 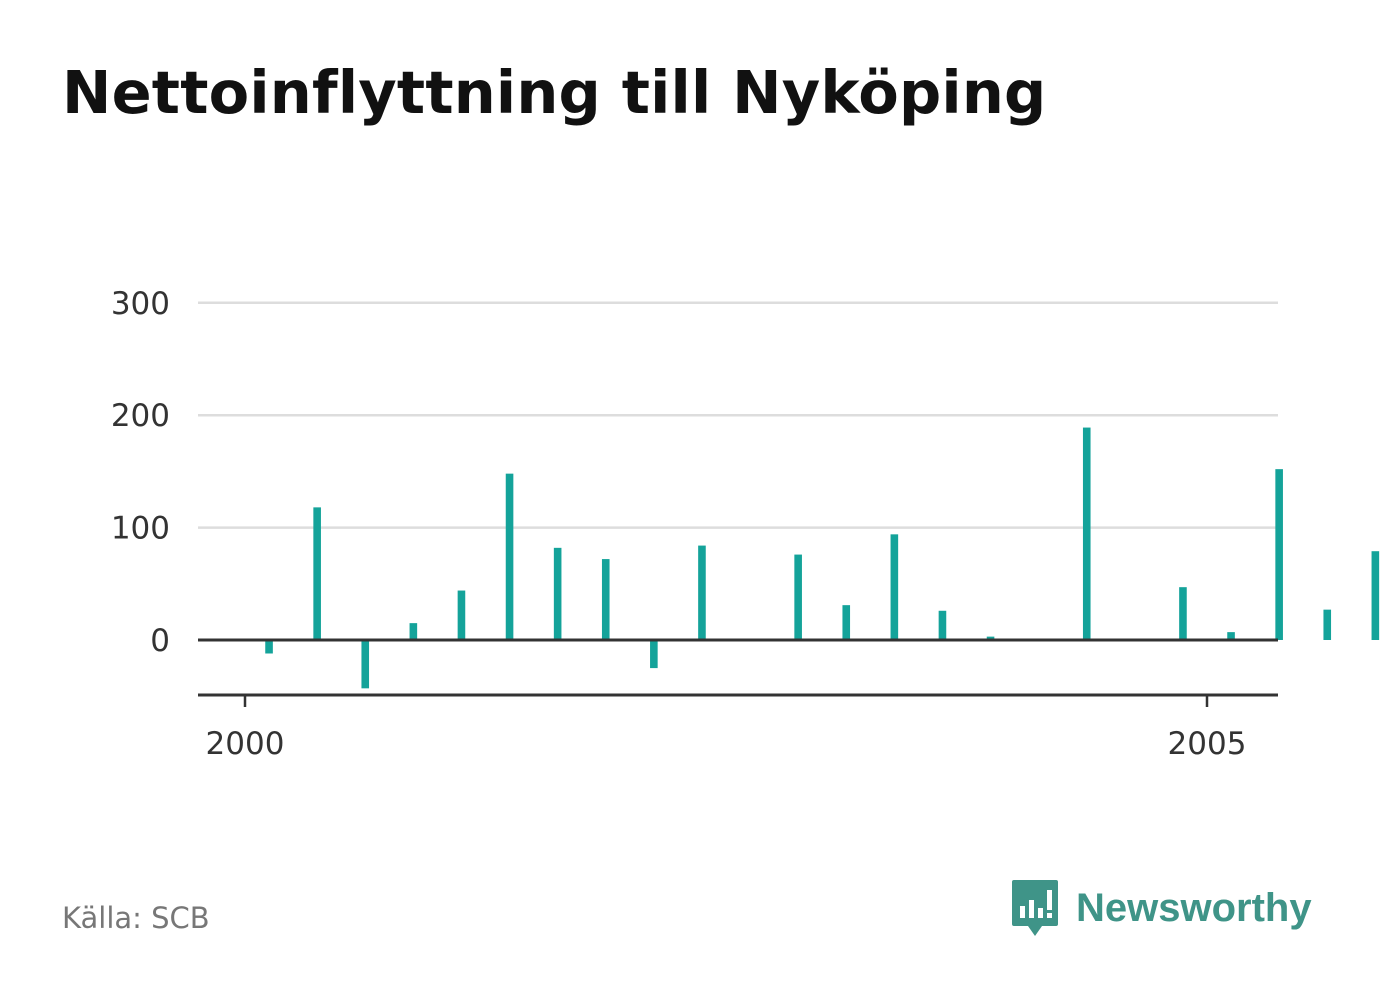 What do you see at coordinates (140, 529) in the screenshot?
I see `y-tick-label: 100` at bounding box center [140, 529].